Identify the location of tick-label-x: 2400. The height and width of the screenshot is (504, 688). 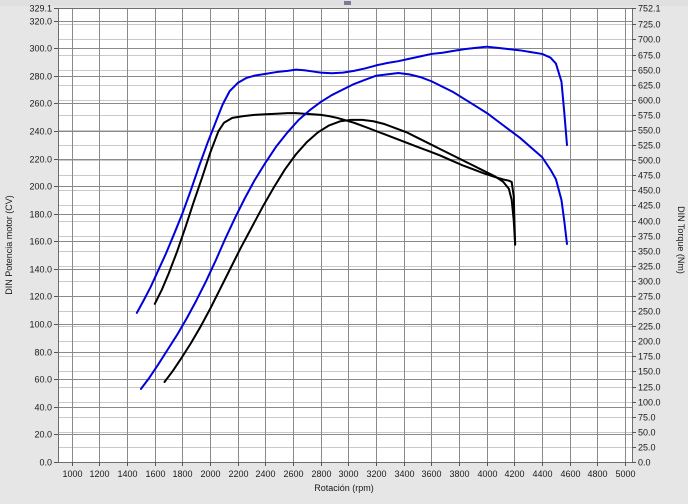
(265, 474).